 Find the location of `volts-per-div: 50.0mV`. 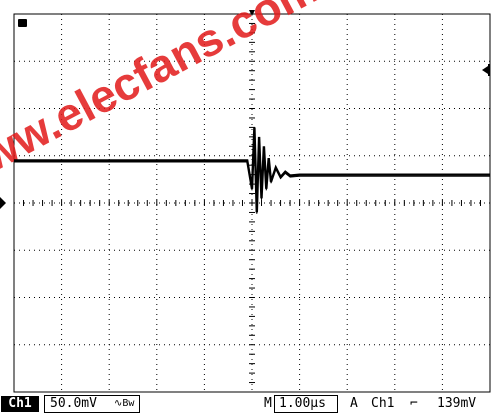

volts-per-div: 50.0mV is located at coordinates (73, 403).